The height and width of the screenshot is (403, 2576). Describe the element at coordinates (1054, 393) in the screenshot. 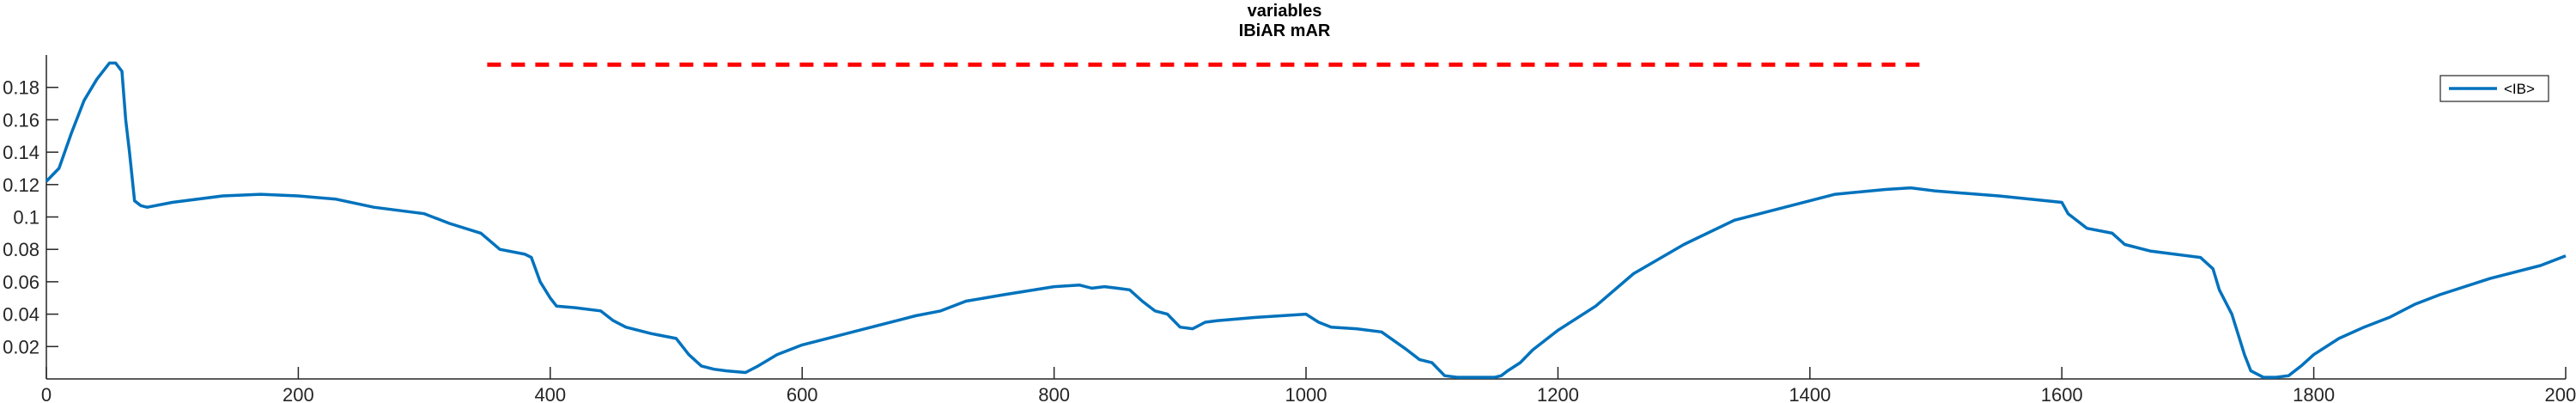

I see `x-tick-label: 800` at that location.